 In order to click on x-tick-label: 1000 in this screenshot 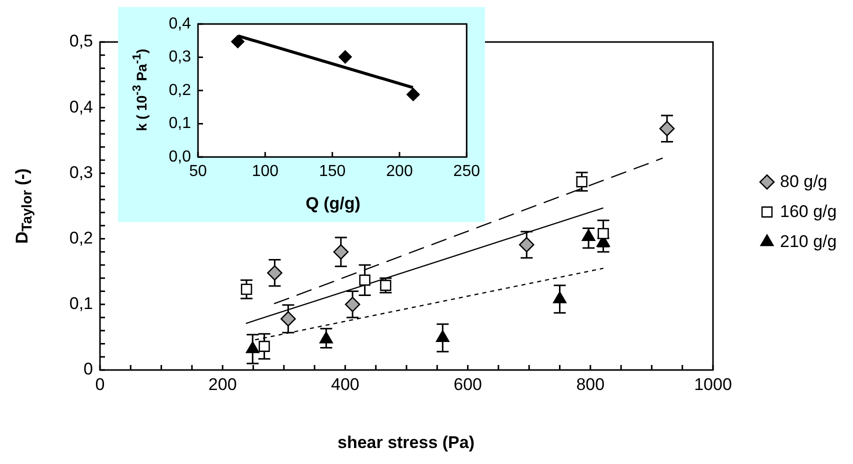, I will do `click(713, 384)`.